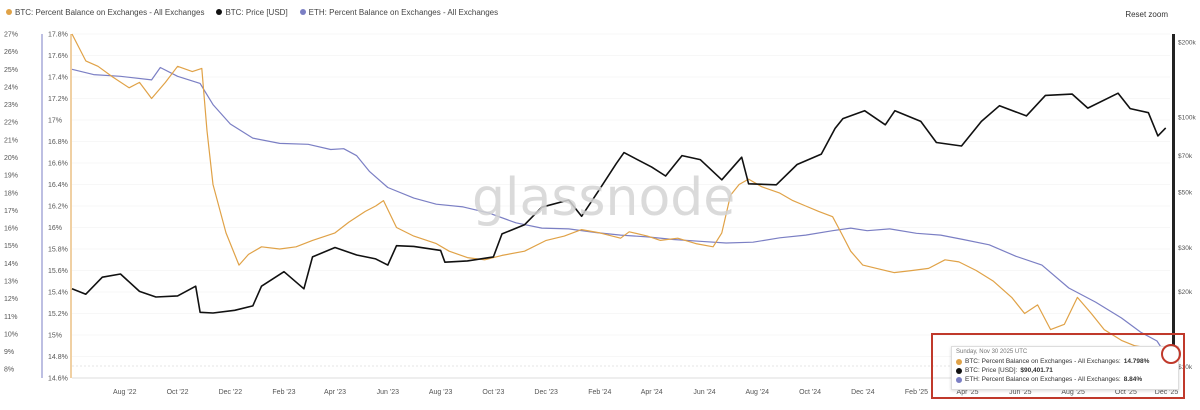 Image resolution: width=1200 pixels, height=410 pixels. What do you see at coordinates (1173, 198) in the screenshot?
I see `zoom-slider-handle` at bounding box center [1173, 198].